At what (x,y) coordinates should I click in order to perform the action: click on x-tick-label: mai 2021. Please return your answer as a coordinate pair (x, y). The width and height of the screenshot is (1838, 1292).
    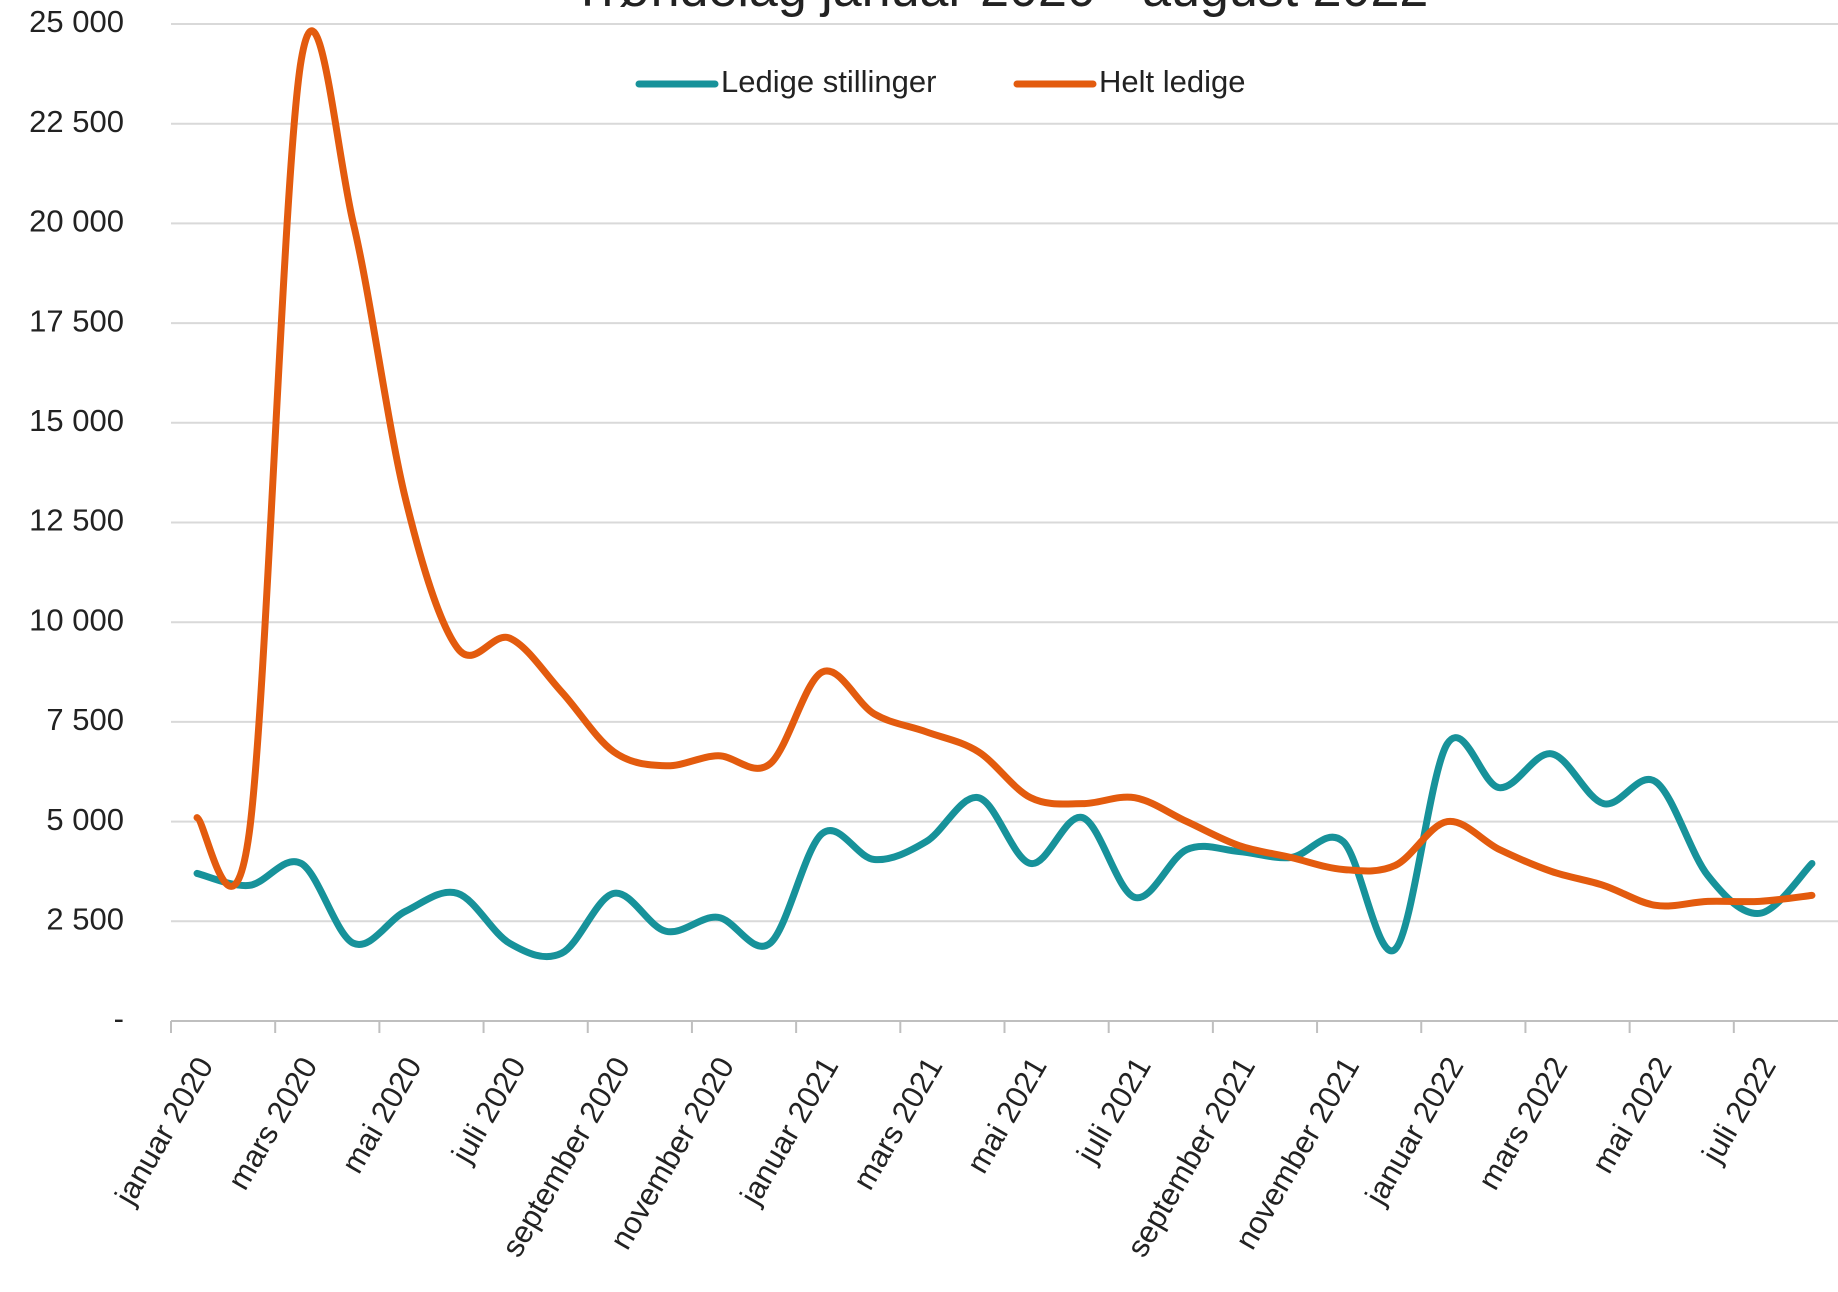
    Looking at the image, I should click on (1007, 1115).